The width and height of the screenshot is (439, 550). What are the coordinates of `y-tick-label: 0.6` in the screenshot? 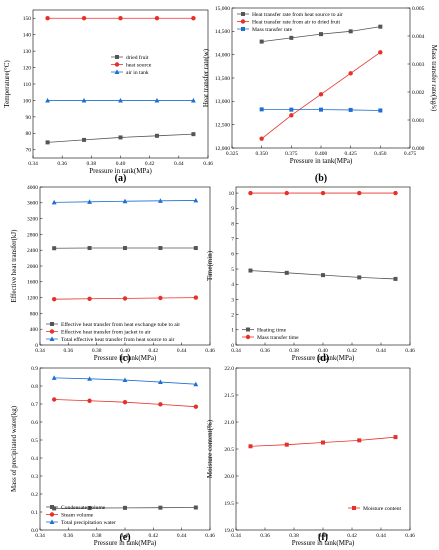 It's located at (34, 423).